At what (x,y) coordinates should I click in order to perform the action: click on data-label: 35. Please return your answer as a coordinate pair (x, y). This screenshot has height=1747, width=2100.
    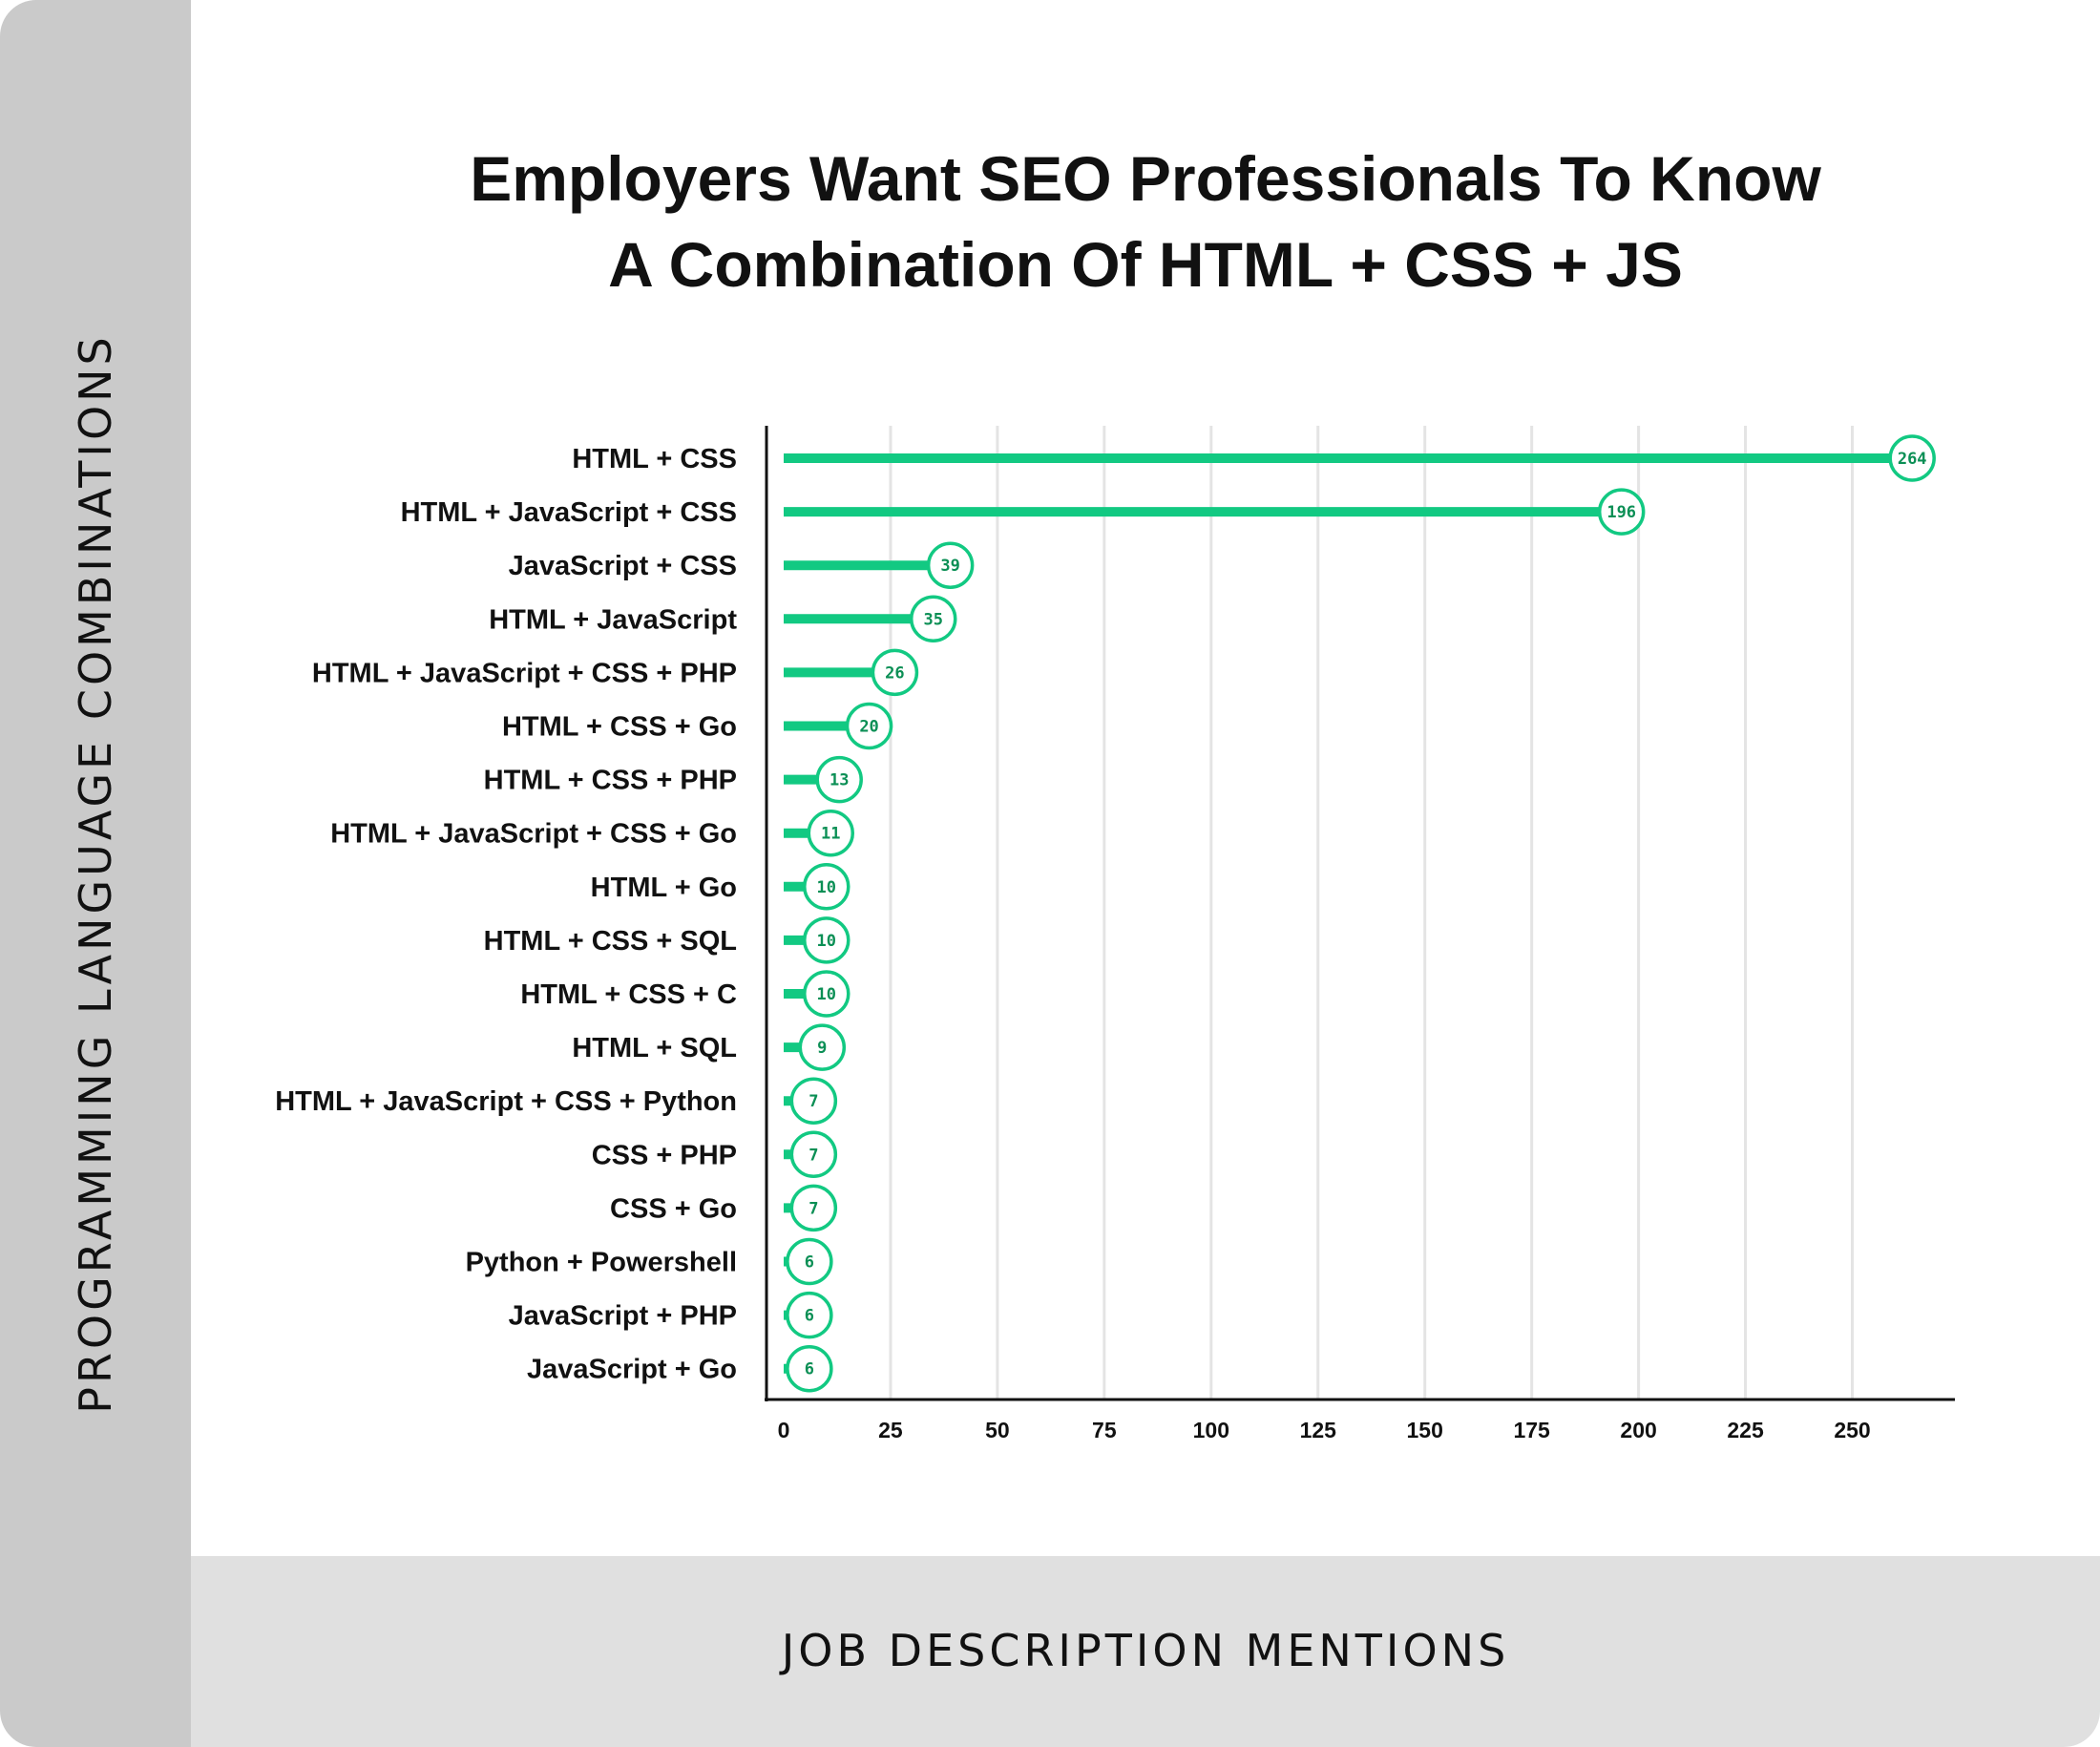
    Looking at the image, I should click on (933, 619).